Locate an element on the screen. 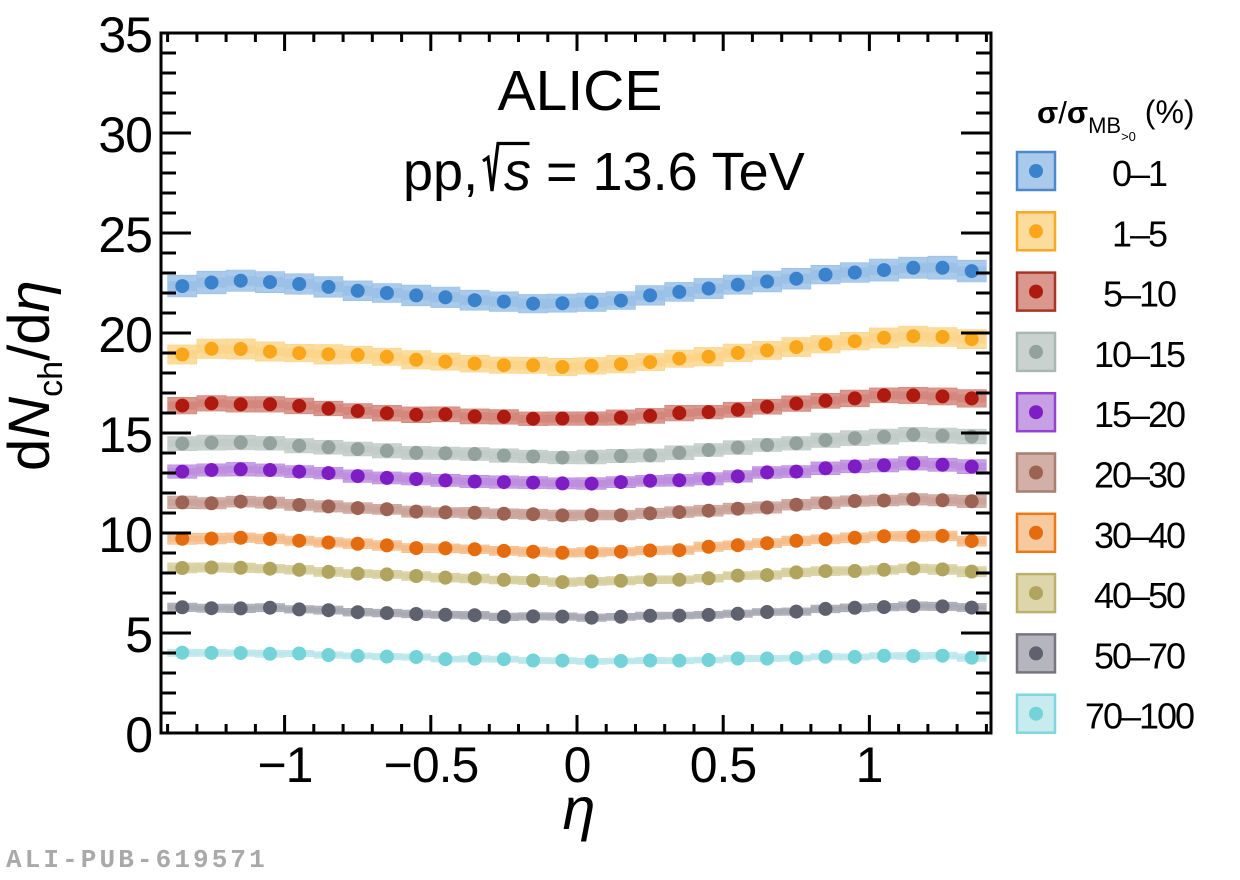  svg-text: s is located at coordinates (517, 172).